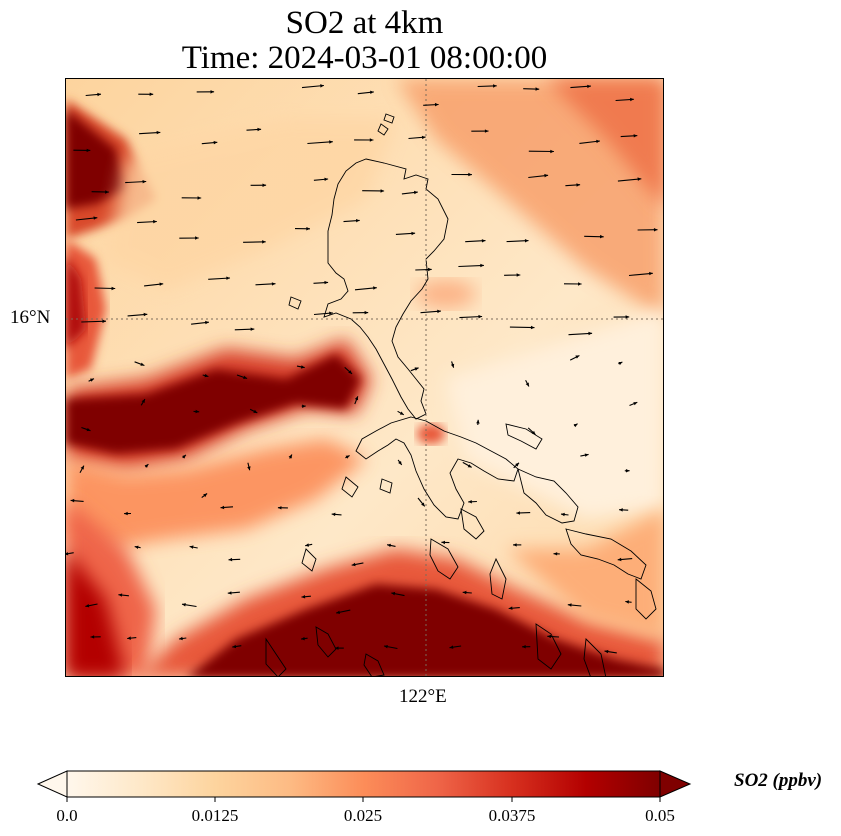 The image size is (841, 836). What do you see at coordinates (512, 815) in the screenshot?
I see `colorbar-tick-label: 0.0375` at bounding box center [512, 815].